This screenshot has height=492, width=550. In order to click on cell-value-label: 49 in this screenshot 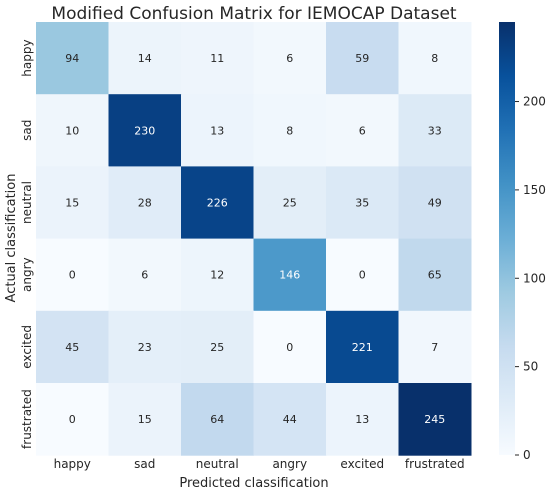, I will do `click(435, 203)`.